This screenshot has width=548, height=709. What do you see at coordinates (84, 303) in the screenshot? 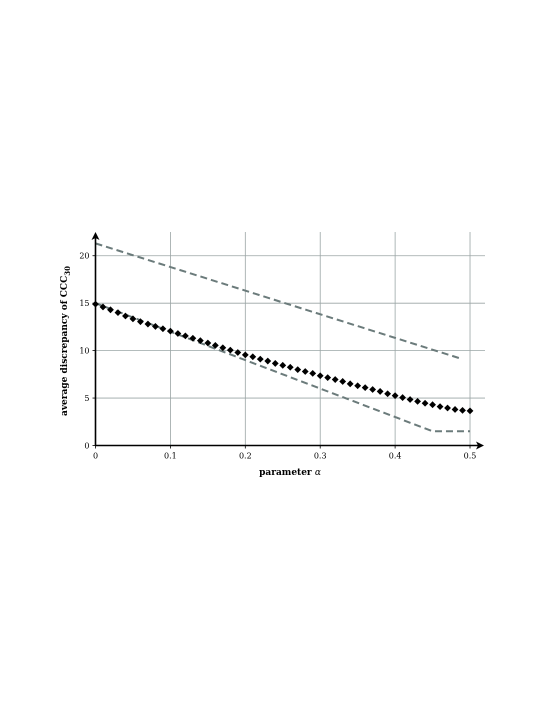
I see `y-tick-label: 15` at bounding box center [84, 303].